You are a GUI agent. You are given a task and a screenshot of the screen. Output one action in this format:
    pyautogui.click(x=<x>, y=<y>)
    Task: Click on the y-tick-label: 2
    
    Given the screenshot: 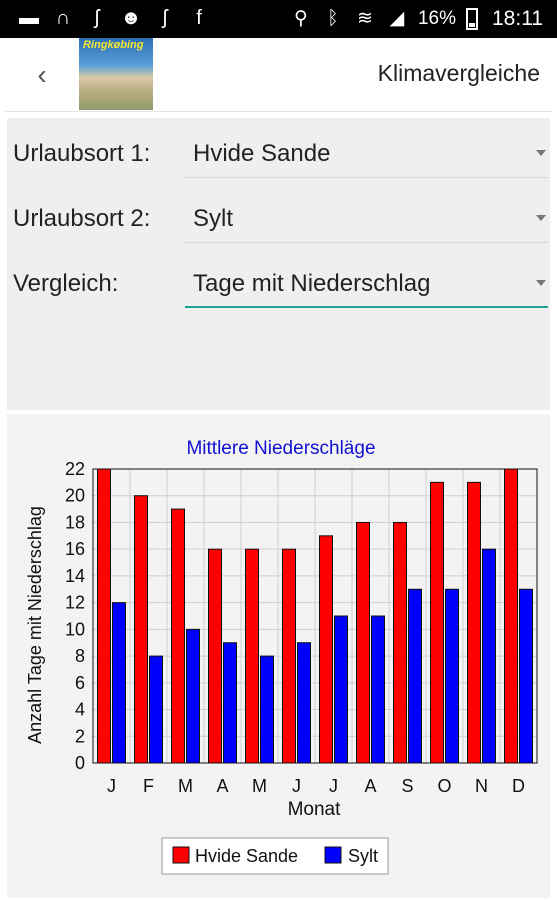 What is the action you would take?
    pyautogui.click(x=80, y=736)
    